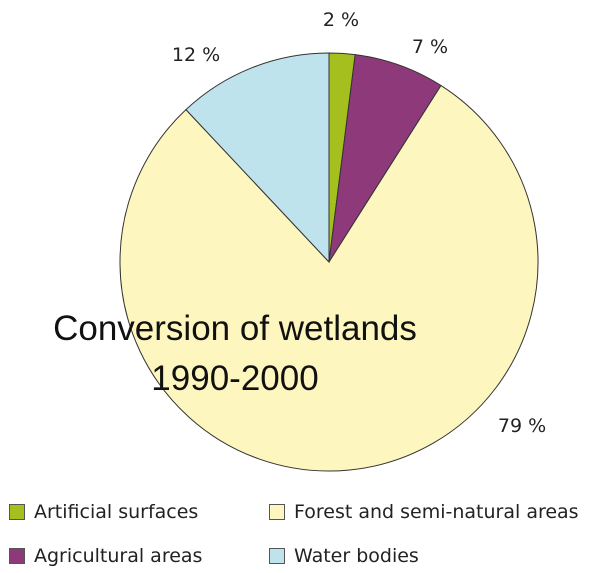 The height and width of the screenshot is (573, 615). I want to click on pie-value-label: 7 %, so click(430, 47).